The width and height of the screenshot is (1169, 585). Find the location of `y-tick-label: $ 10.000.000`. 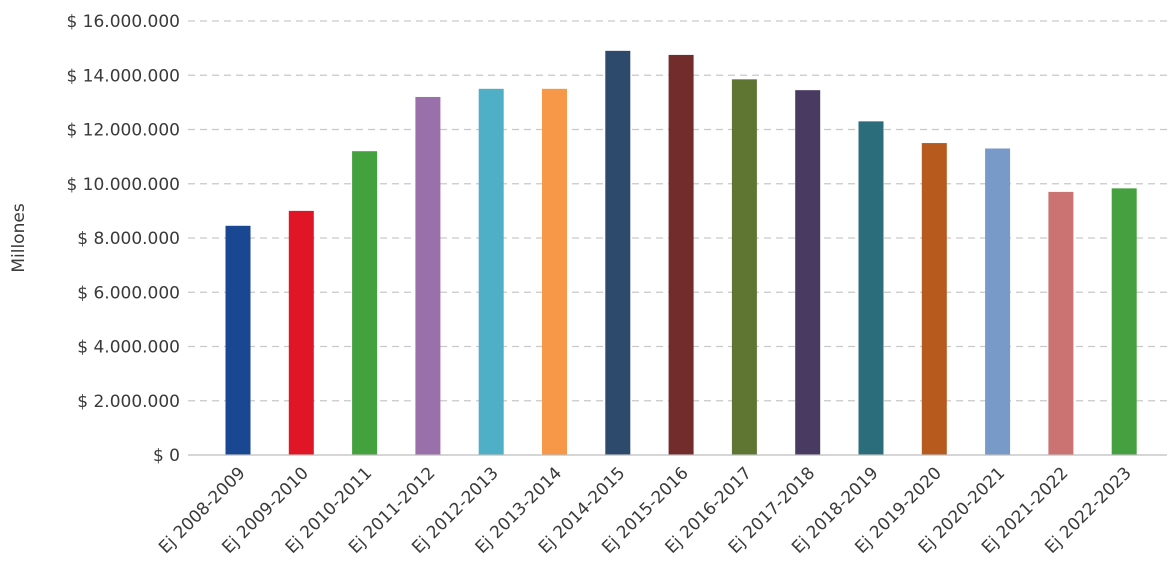

y-tick-label: $ 10.000.000 is located at coordinates (123, 185).